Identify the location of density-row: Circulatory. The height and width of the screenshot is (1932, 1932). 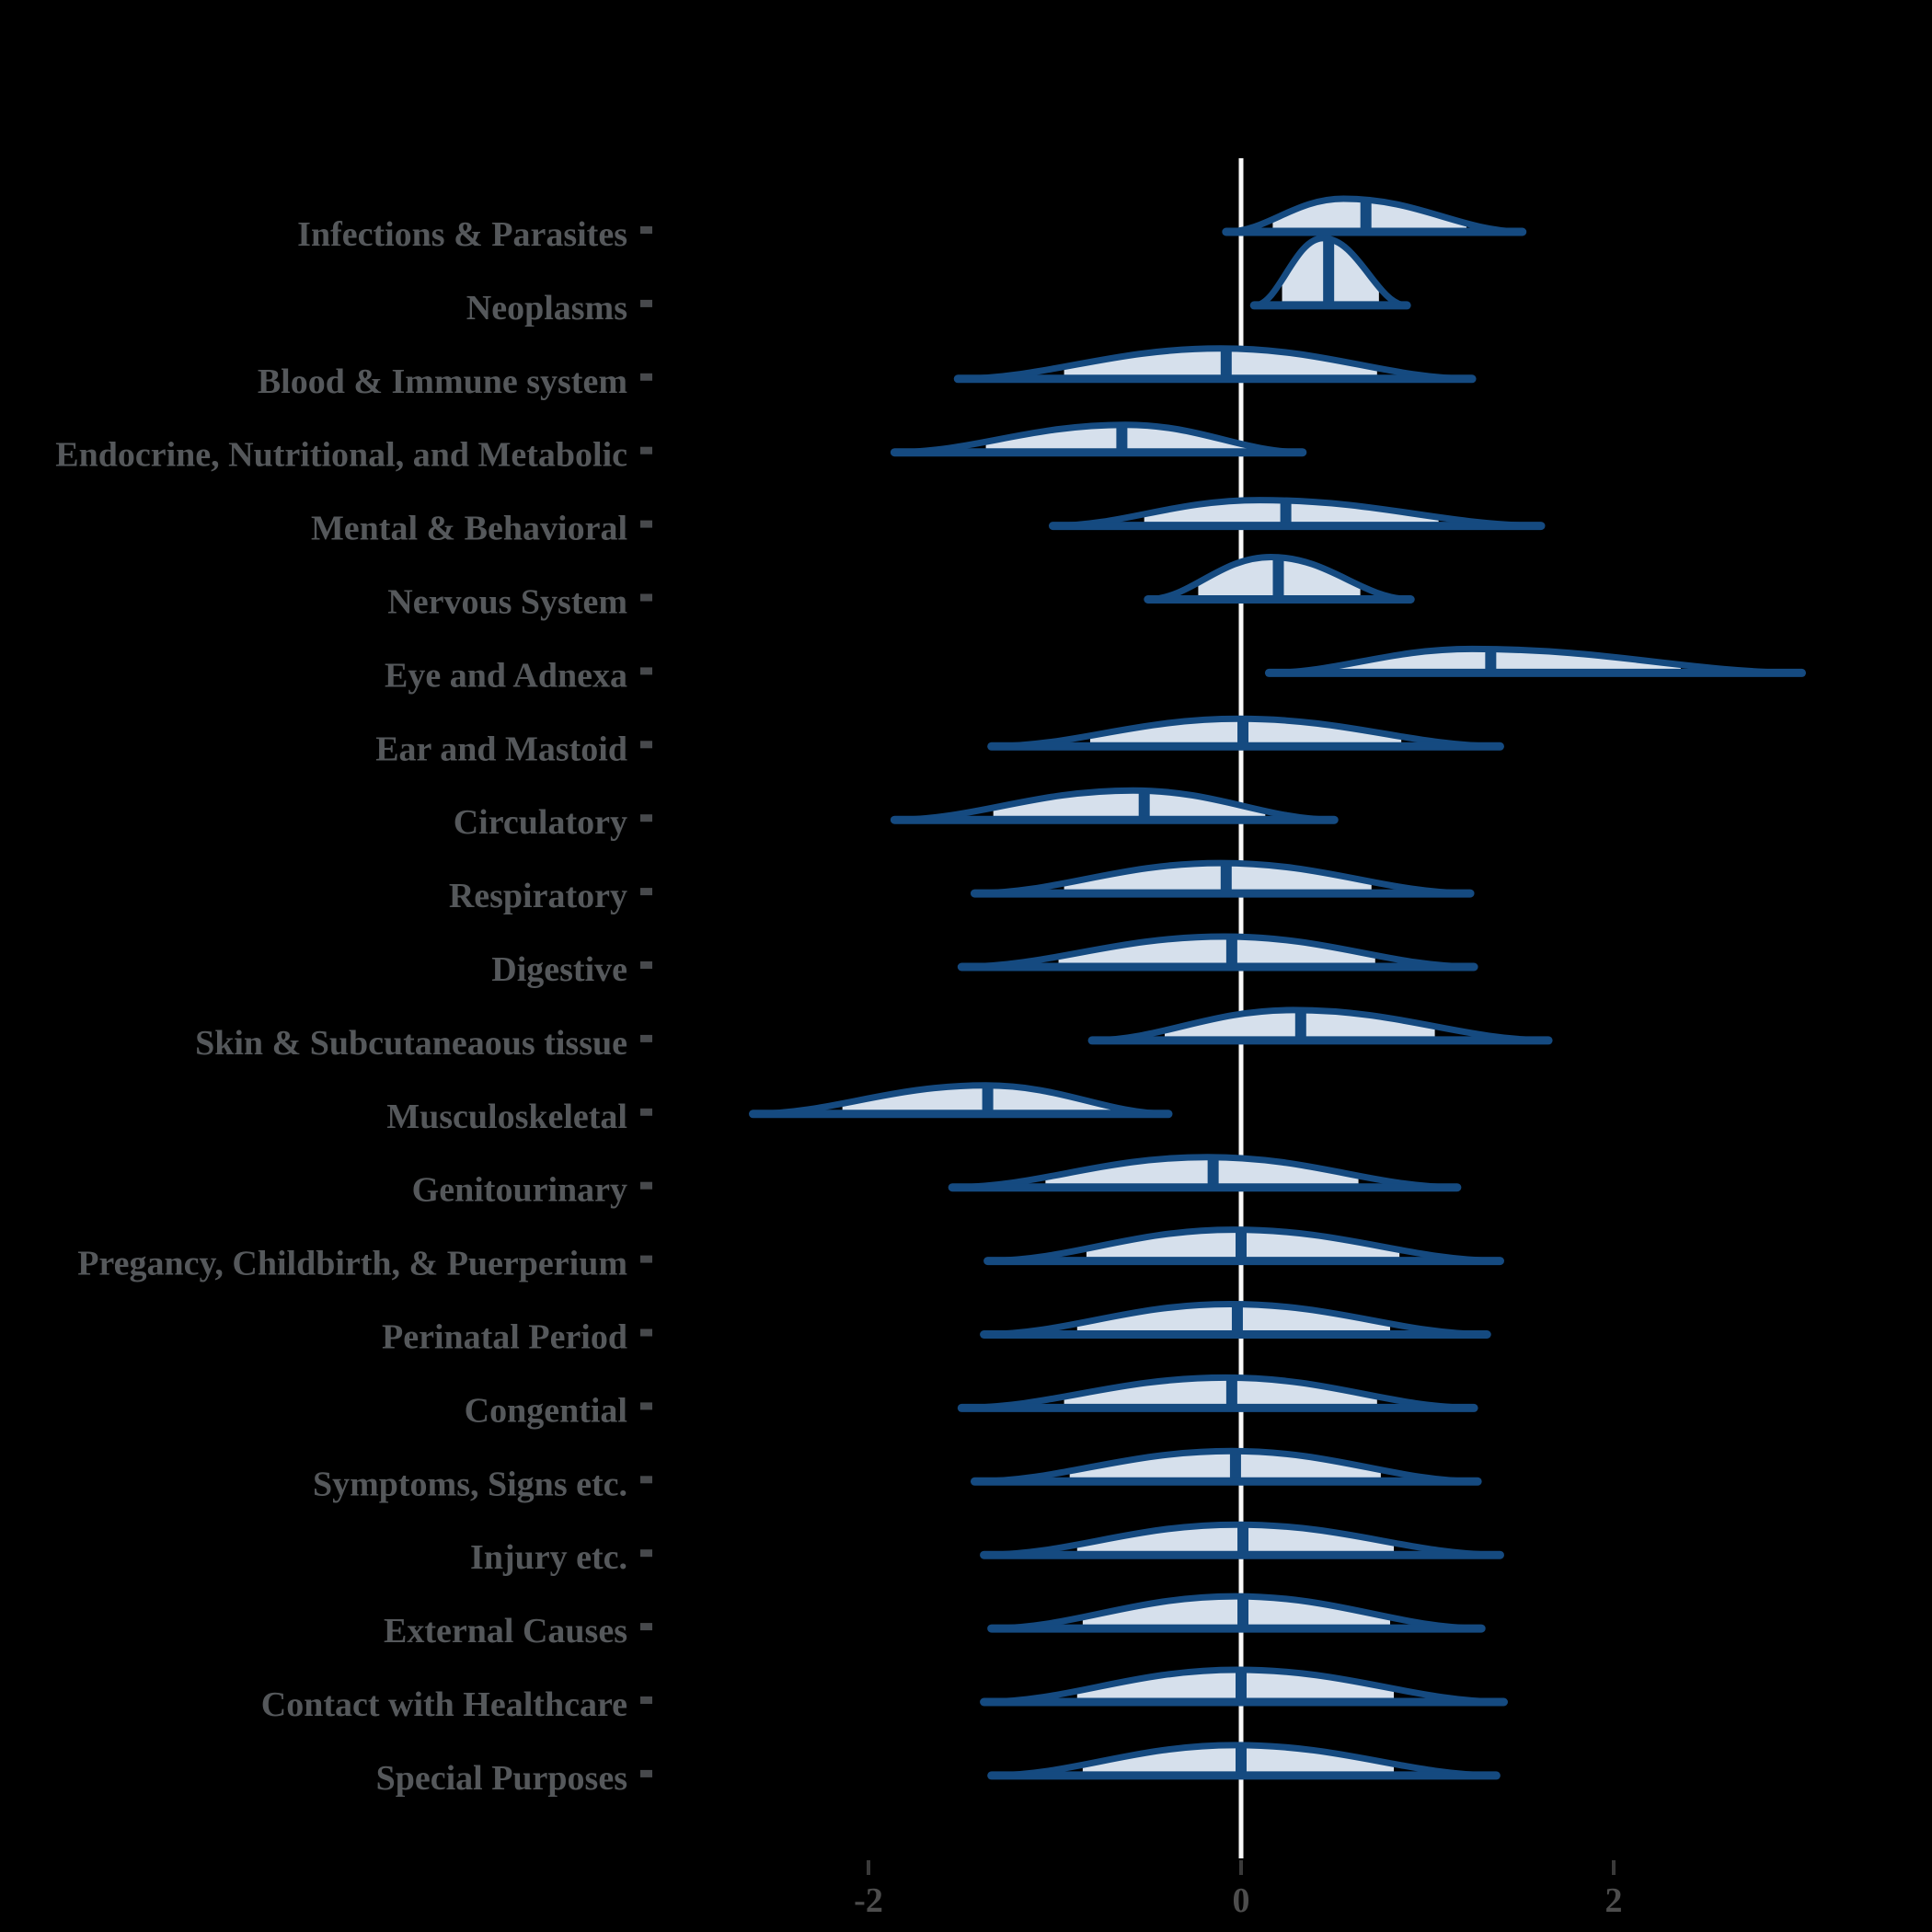
(896, 814).